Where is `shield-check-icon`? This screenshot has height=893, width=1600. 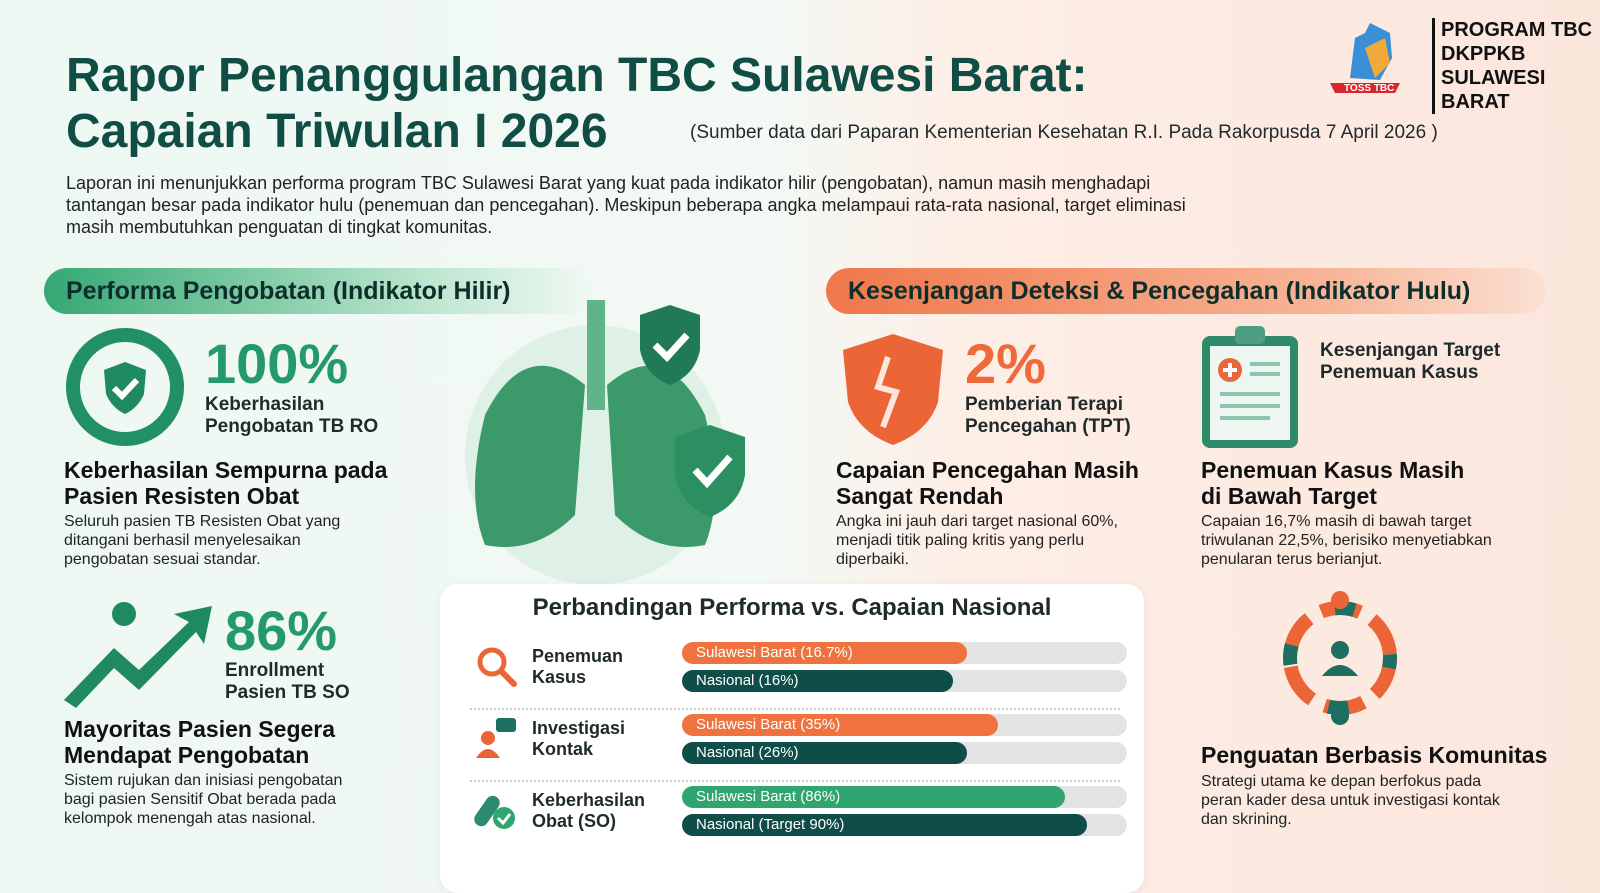
shield-check-icon is located at coordinates (125, 387).